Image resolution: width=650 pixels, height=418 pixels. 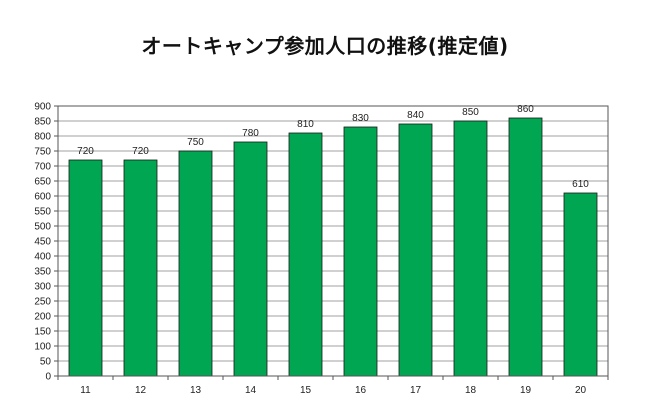 I want to click on x-tick-label-13: 13, so click(x=196, y=390).